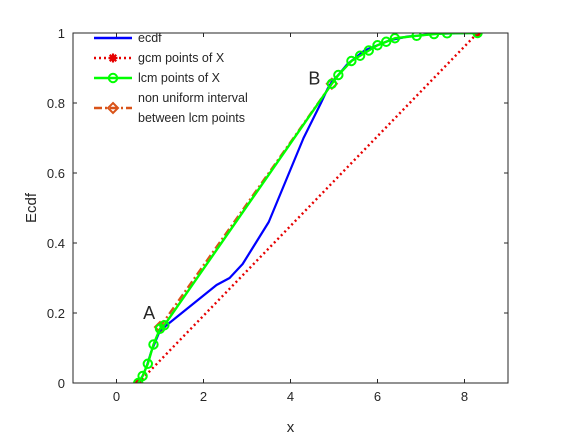 The height and width of the screenshot is (442, 562). Describe the element at coordinates (464, 396) in the screenshot. I see `x-tick-label: 8` at that location.